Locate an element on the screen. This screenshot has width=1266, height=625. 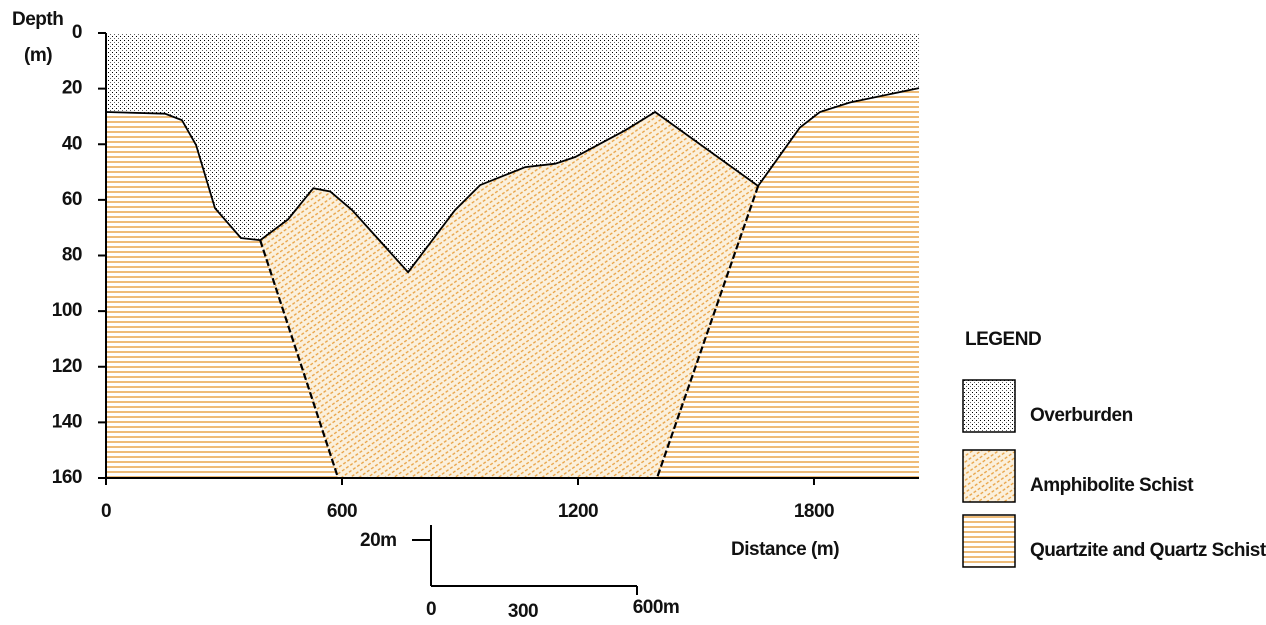
y-tick-label: 100 is located at coordinates (67, 310).